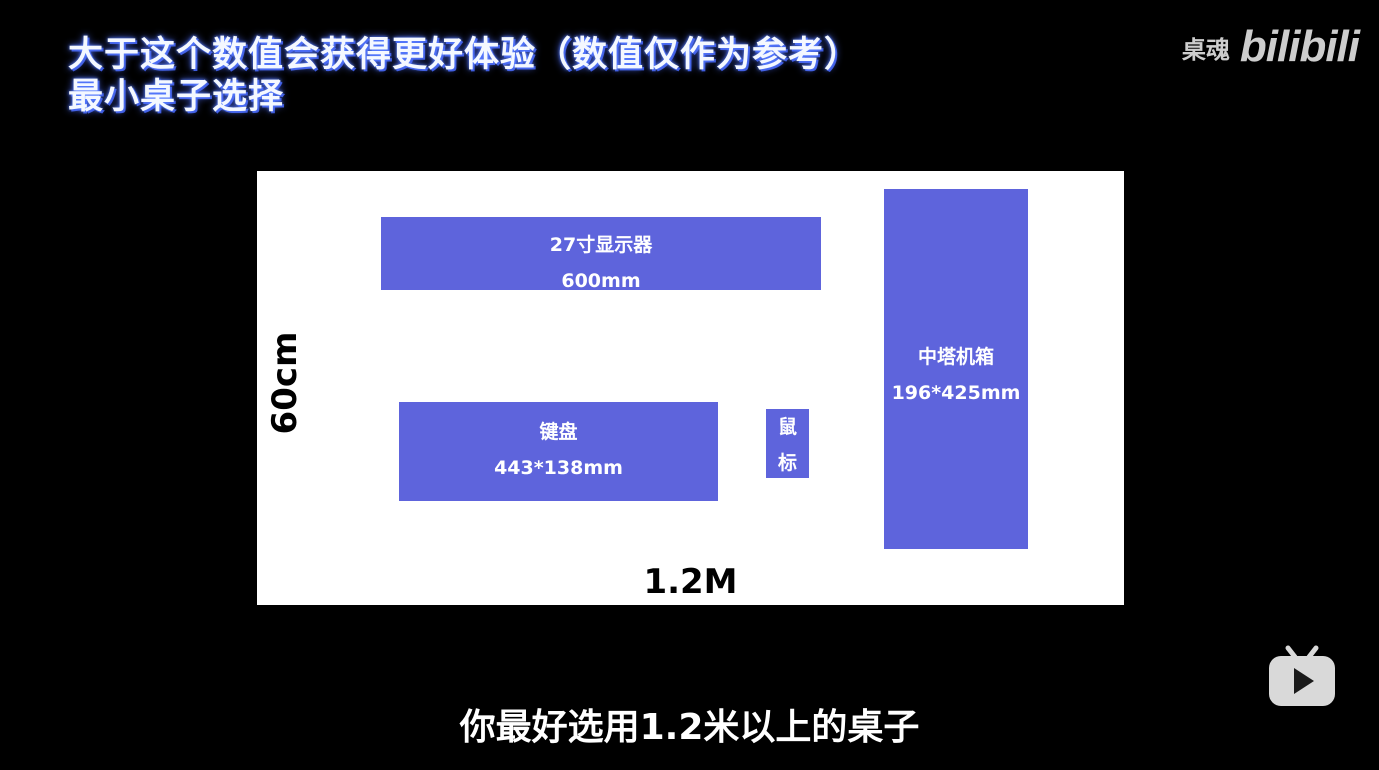 The height and width of the screenshot is (770, 1379). I want to click on mouse-label-1: 鼠, so click(787, 427).